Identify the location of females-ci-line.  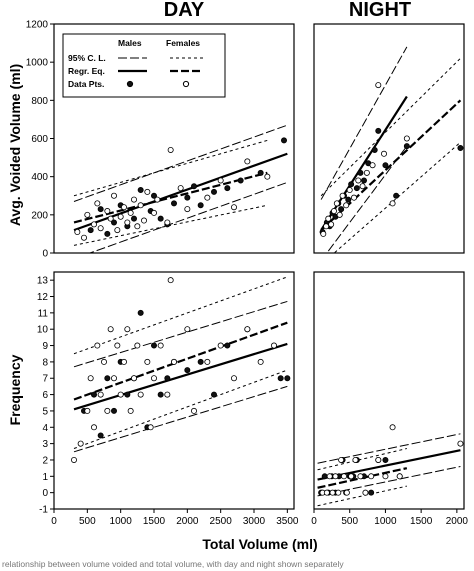
(362, 496).